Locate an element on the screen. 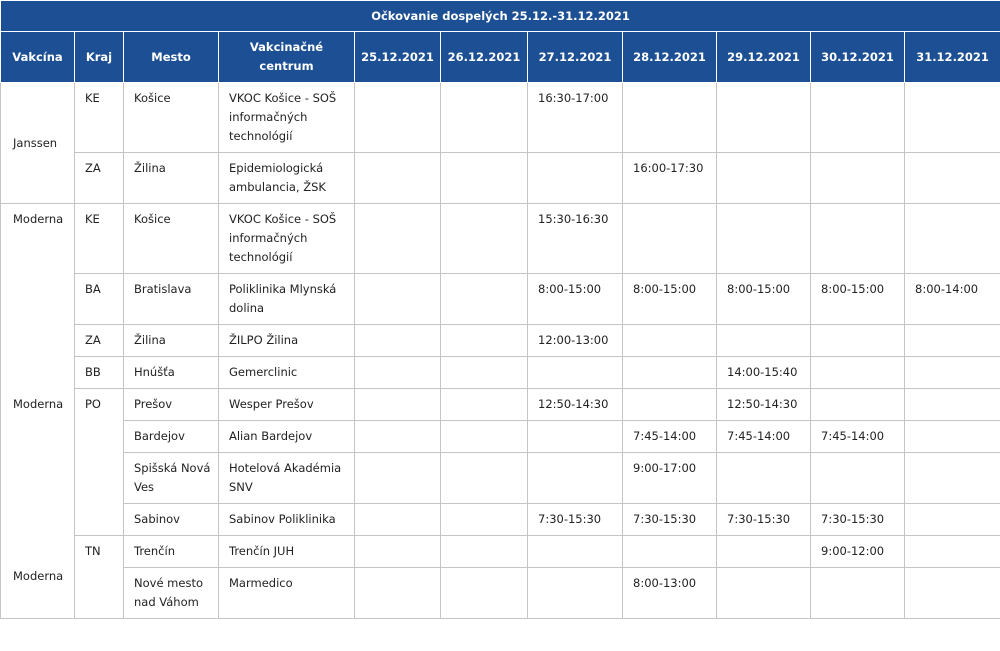 This screenshot has width=1000, height=651. center-cell: Hotelová Akadémia SNV is located at coordinates (286, 478).